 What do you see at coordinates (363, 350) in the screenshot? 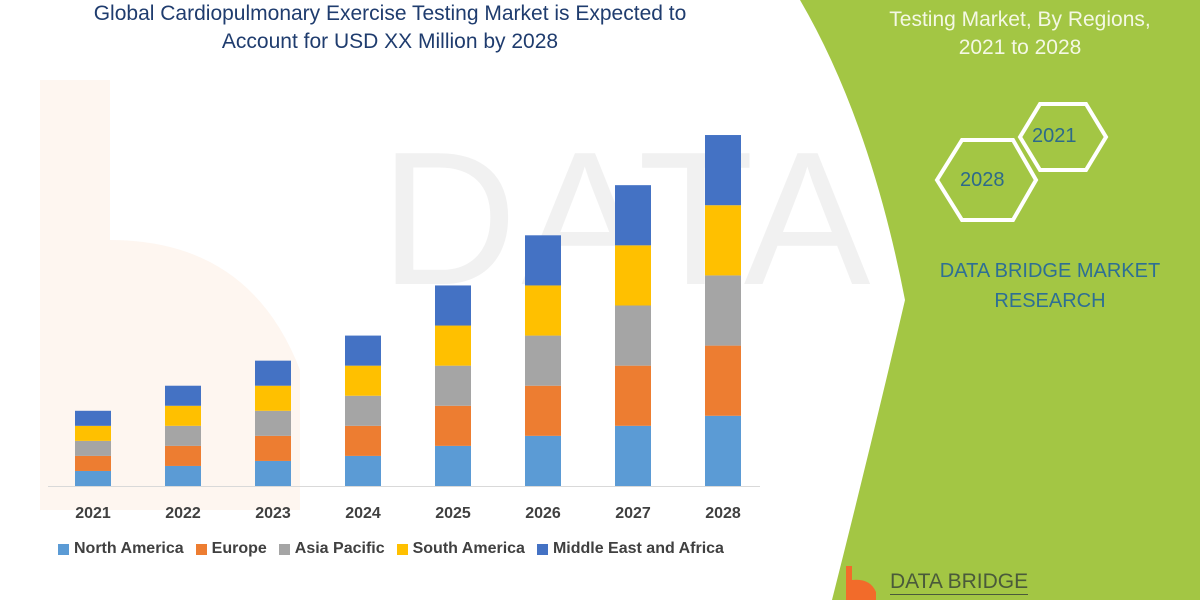
I see `bar-segment-2024-middle-east-and-africa` at bounding box center [363, 350].